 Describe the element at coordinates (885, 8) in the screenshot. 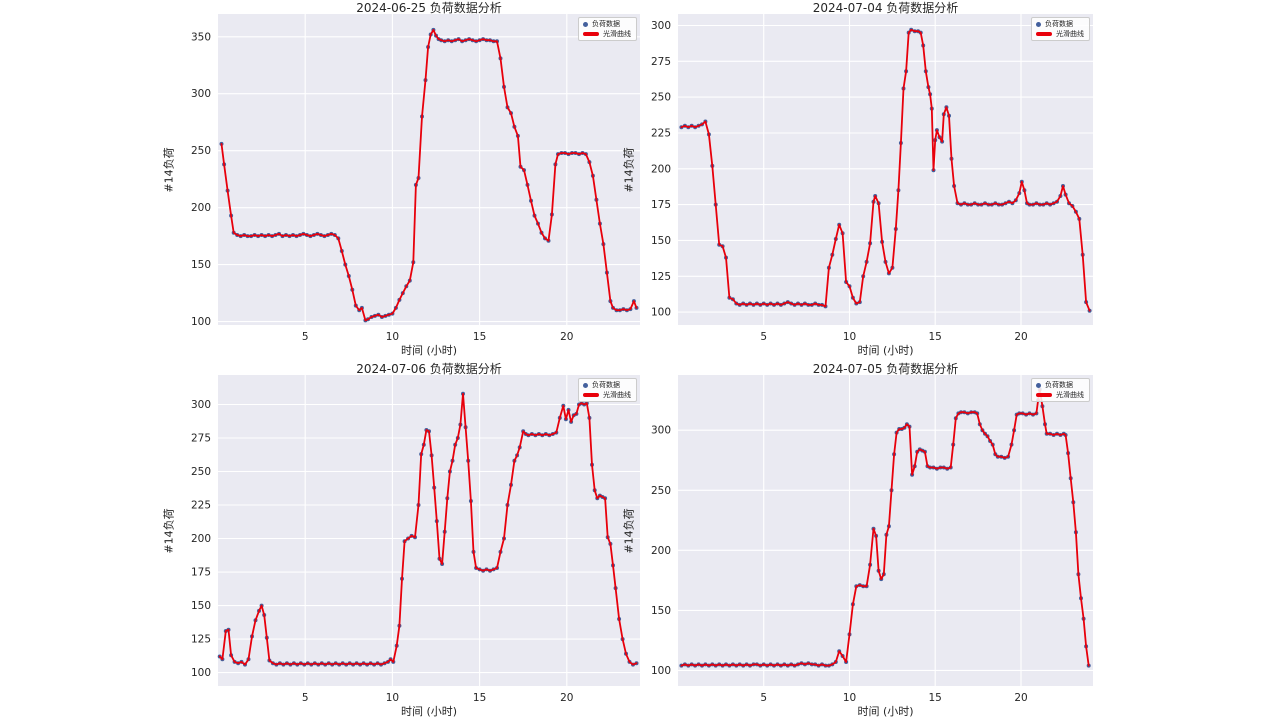

I see `chart-title: 2024-07-04 负荷数据分析` at that location.